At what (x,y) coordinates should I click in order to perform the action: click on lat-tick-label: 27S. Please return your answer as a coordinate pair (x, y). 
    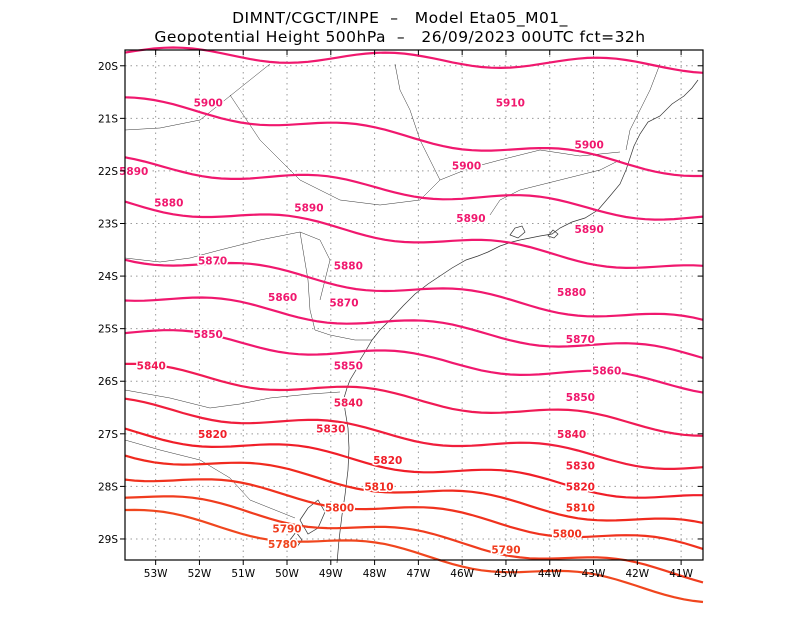
    Looking at the image, I should click on (108, 435).